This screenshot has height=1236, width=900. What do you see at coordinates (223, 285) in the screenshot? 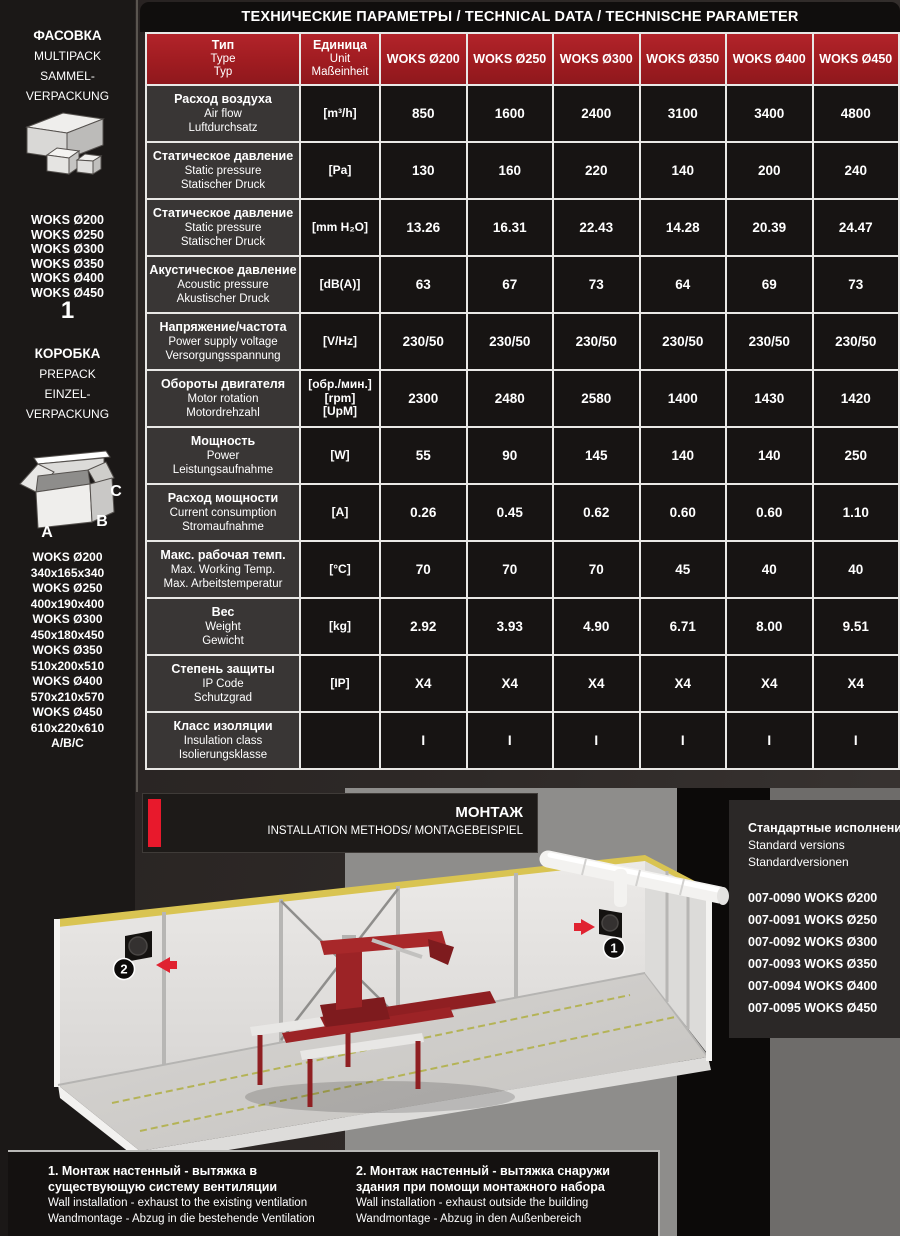
I see `parameter-label-line: Acoustic pressure` at bounding box center [223, 285].